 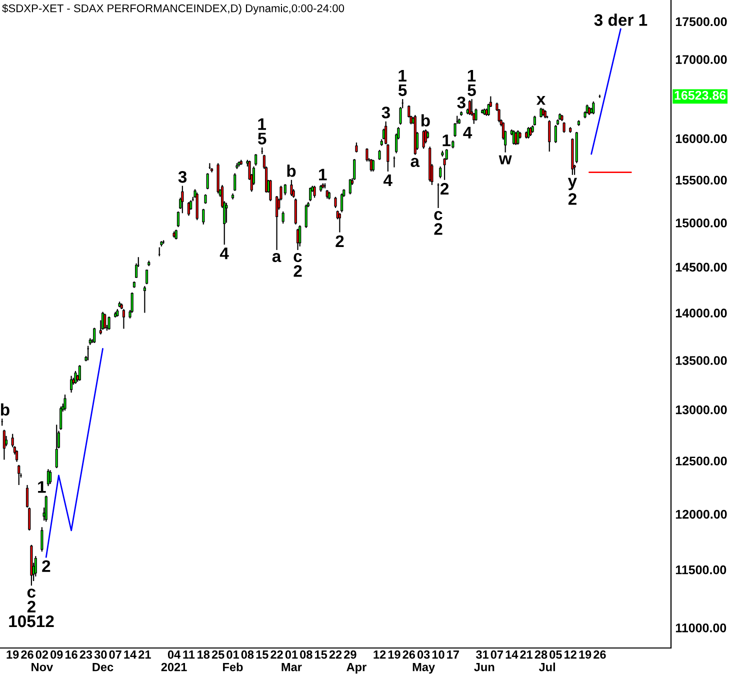 I want to click on x2-tick-label: 2021, so click(x=174, y=667).